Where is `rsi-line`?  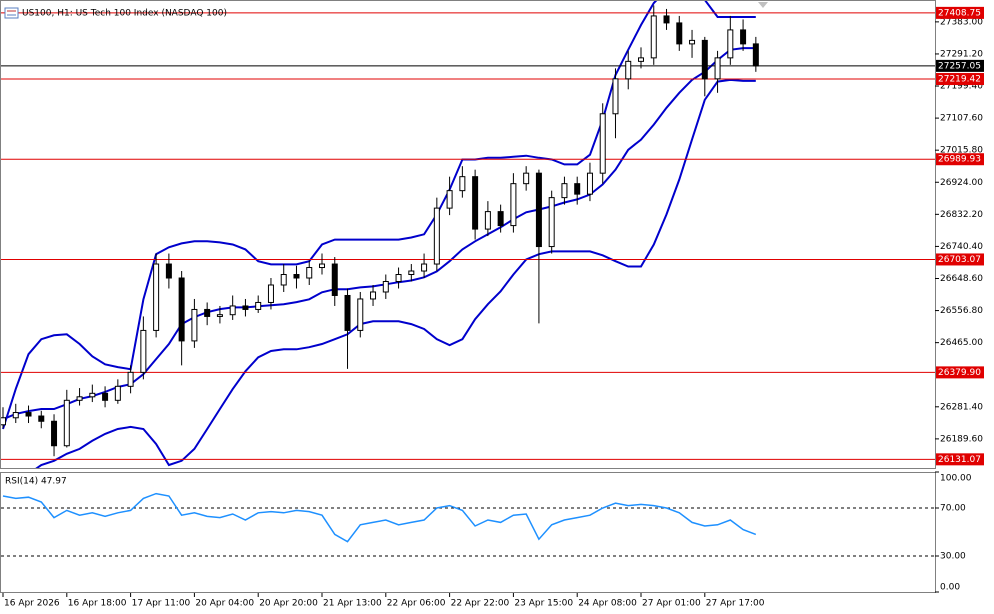 rsi-line is located at coordinates (379, 517).